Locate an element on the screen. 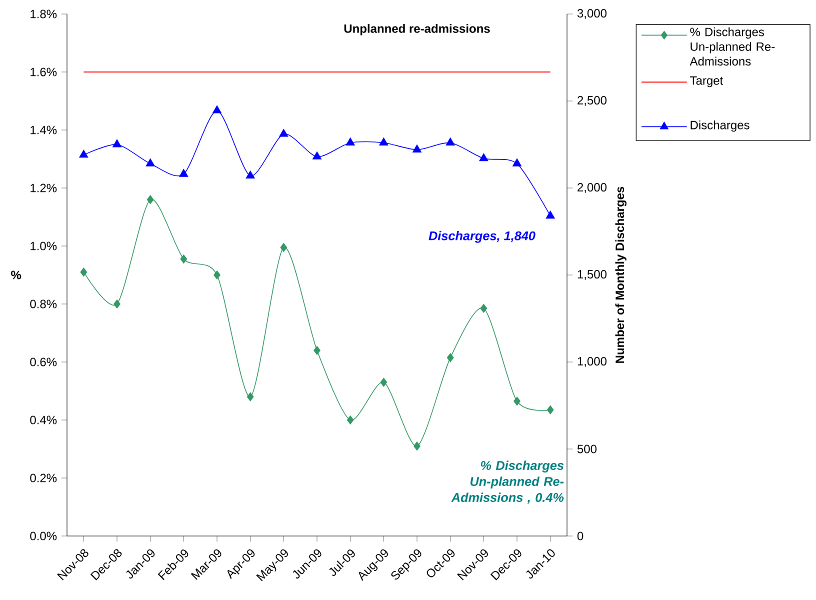 The width and height of the screenshot is (816, 600). y-tick-label: 1.4% is located at coordinates (43, 130).